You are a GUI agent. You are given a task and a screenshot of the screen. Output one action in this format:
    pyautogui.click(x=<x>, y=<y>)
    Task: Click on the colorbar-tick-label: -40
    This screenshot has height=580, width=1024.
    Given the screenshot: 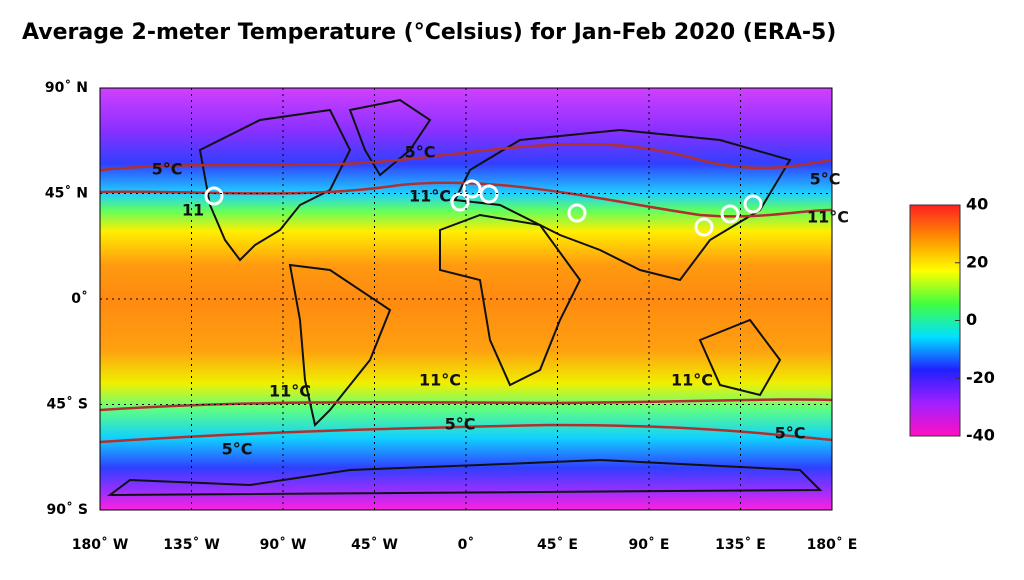 What is the action you would take?
    pyautogui.click(x=980, y=435)
    